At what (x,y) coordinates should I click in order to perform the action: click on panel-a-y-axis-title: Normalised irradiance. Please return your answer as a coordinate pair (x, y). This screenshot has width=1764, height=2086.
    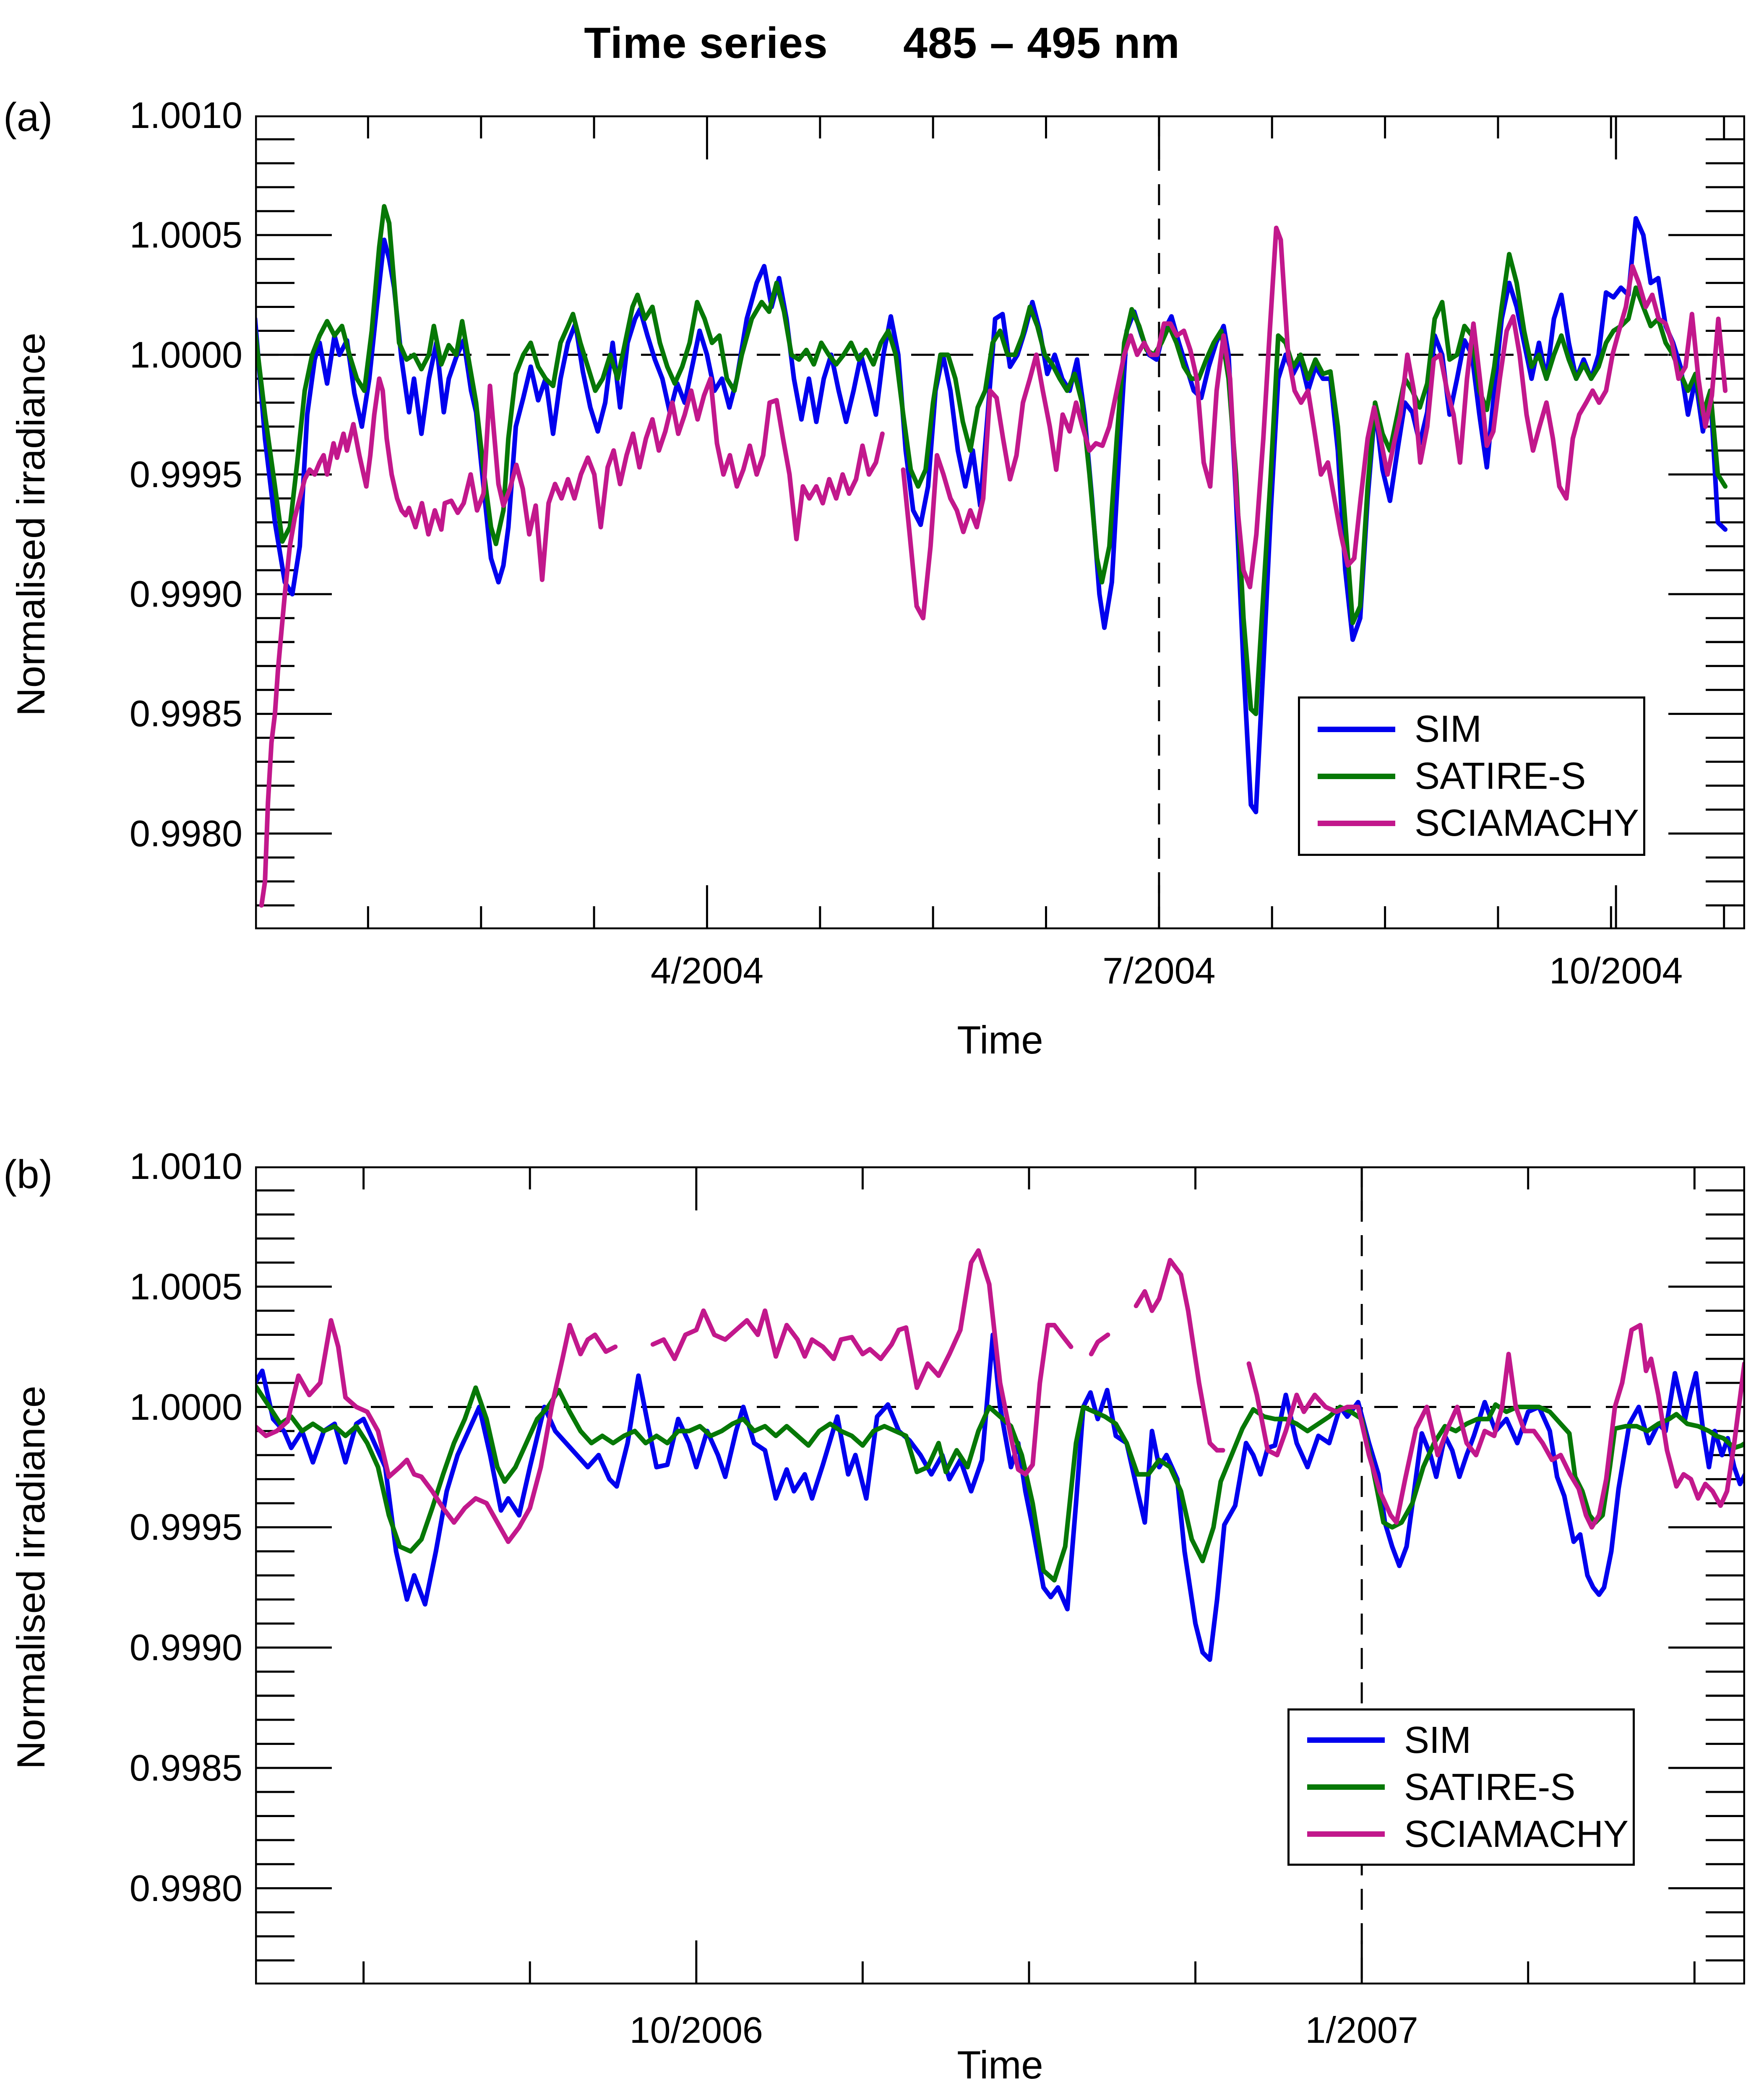
    Looking at the image, I should click on (31, 524).